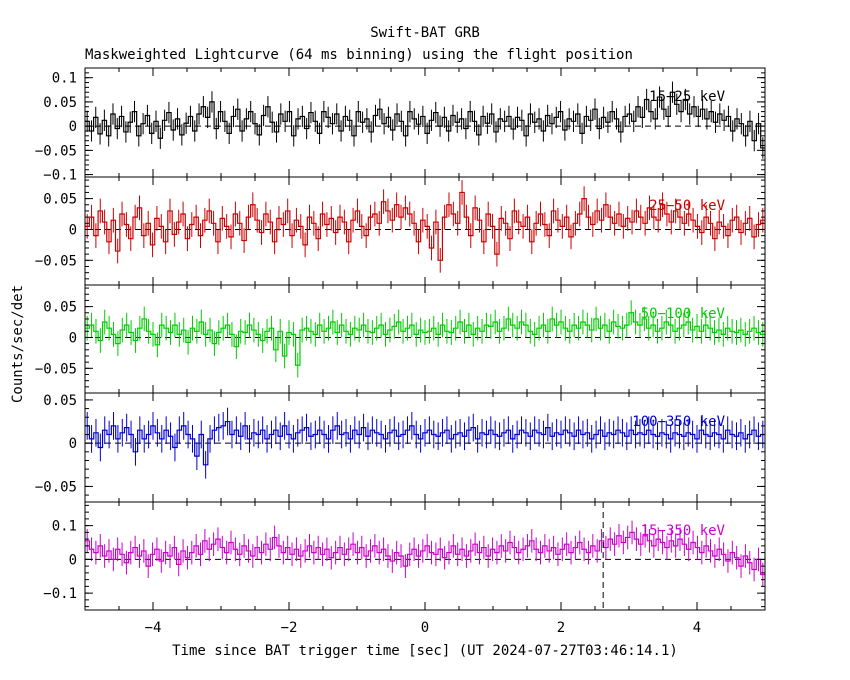 Image resolution: width=850 pixels, height=680 pixels. I want to click on x-tick-label: 0, so click(425, 628).